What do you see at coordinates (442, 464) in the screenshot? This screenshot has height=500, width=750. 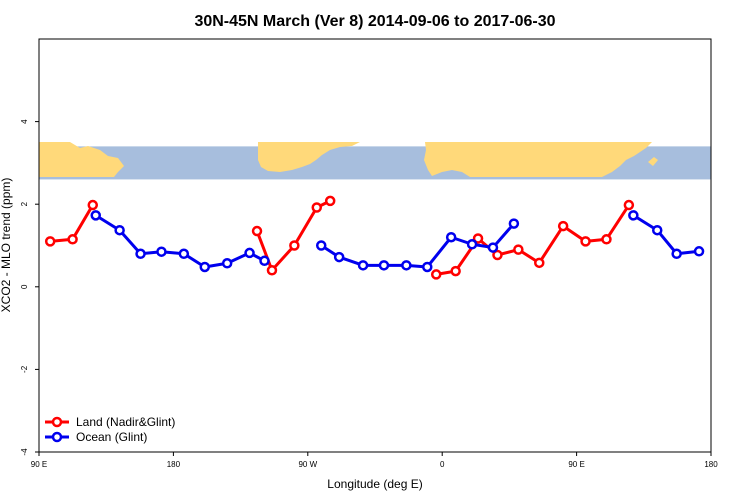 I see `x-tick-label: 0` at bounding box center [442, 464].